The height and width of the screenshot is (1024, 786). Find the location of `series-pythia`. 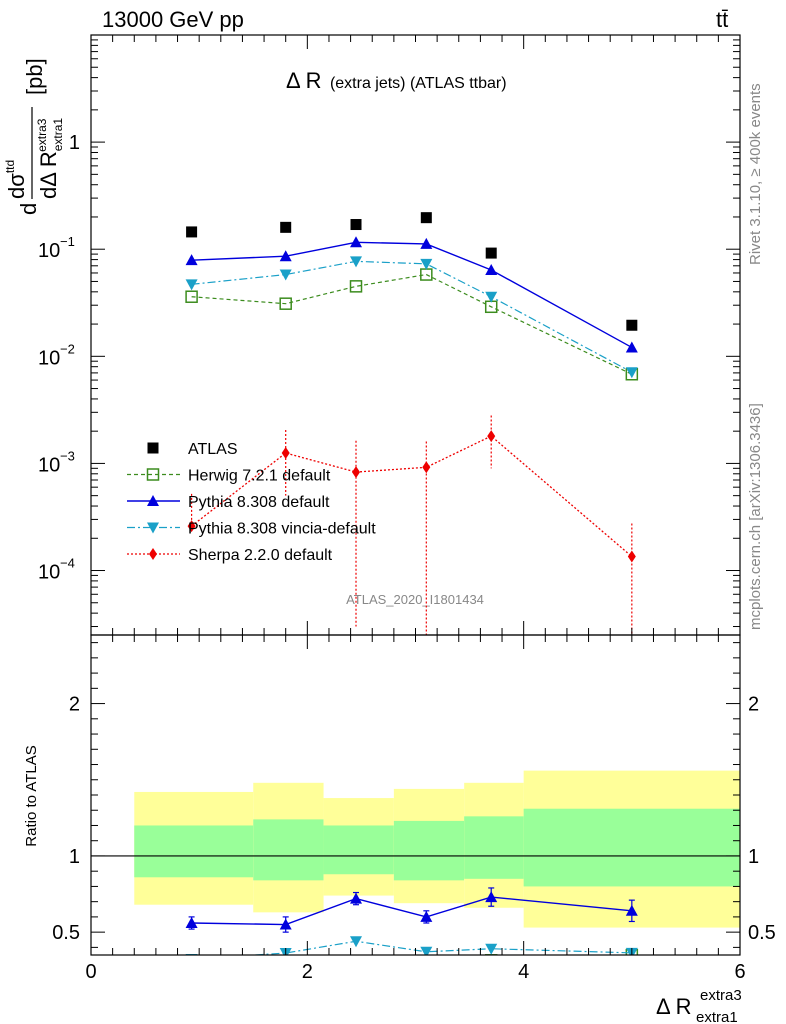

series-pythia is located at coordinates (411, 294).